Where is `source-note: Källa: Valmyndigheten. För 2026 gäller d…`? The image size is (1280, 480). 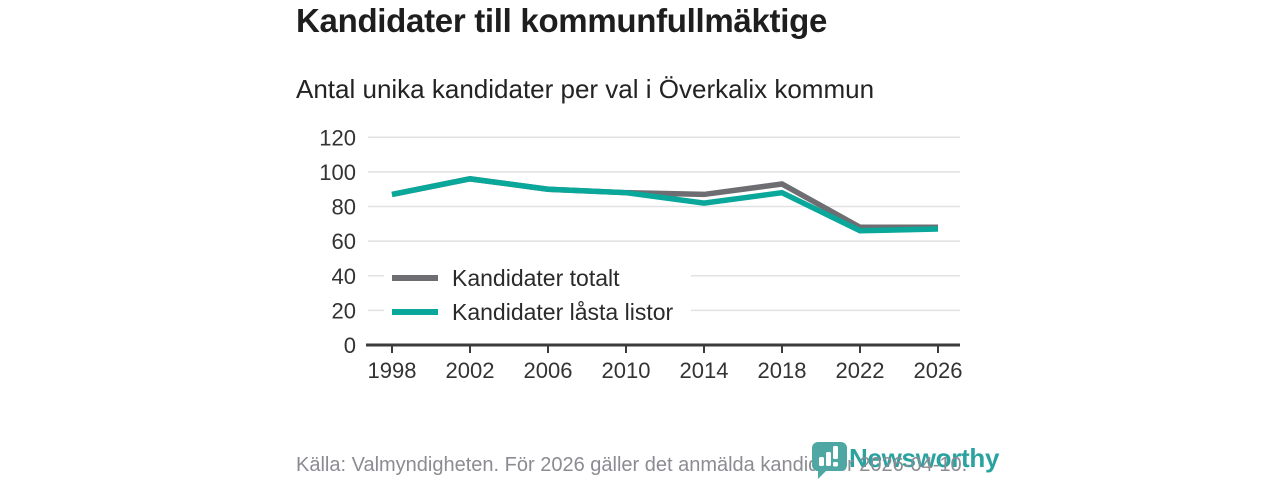
source-note: Källa: Valmyndigheten. För 2026 gäller d… is located at coordinates (632, 465).